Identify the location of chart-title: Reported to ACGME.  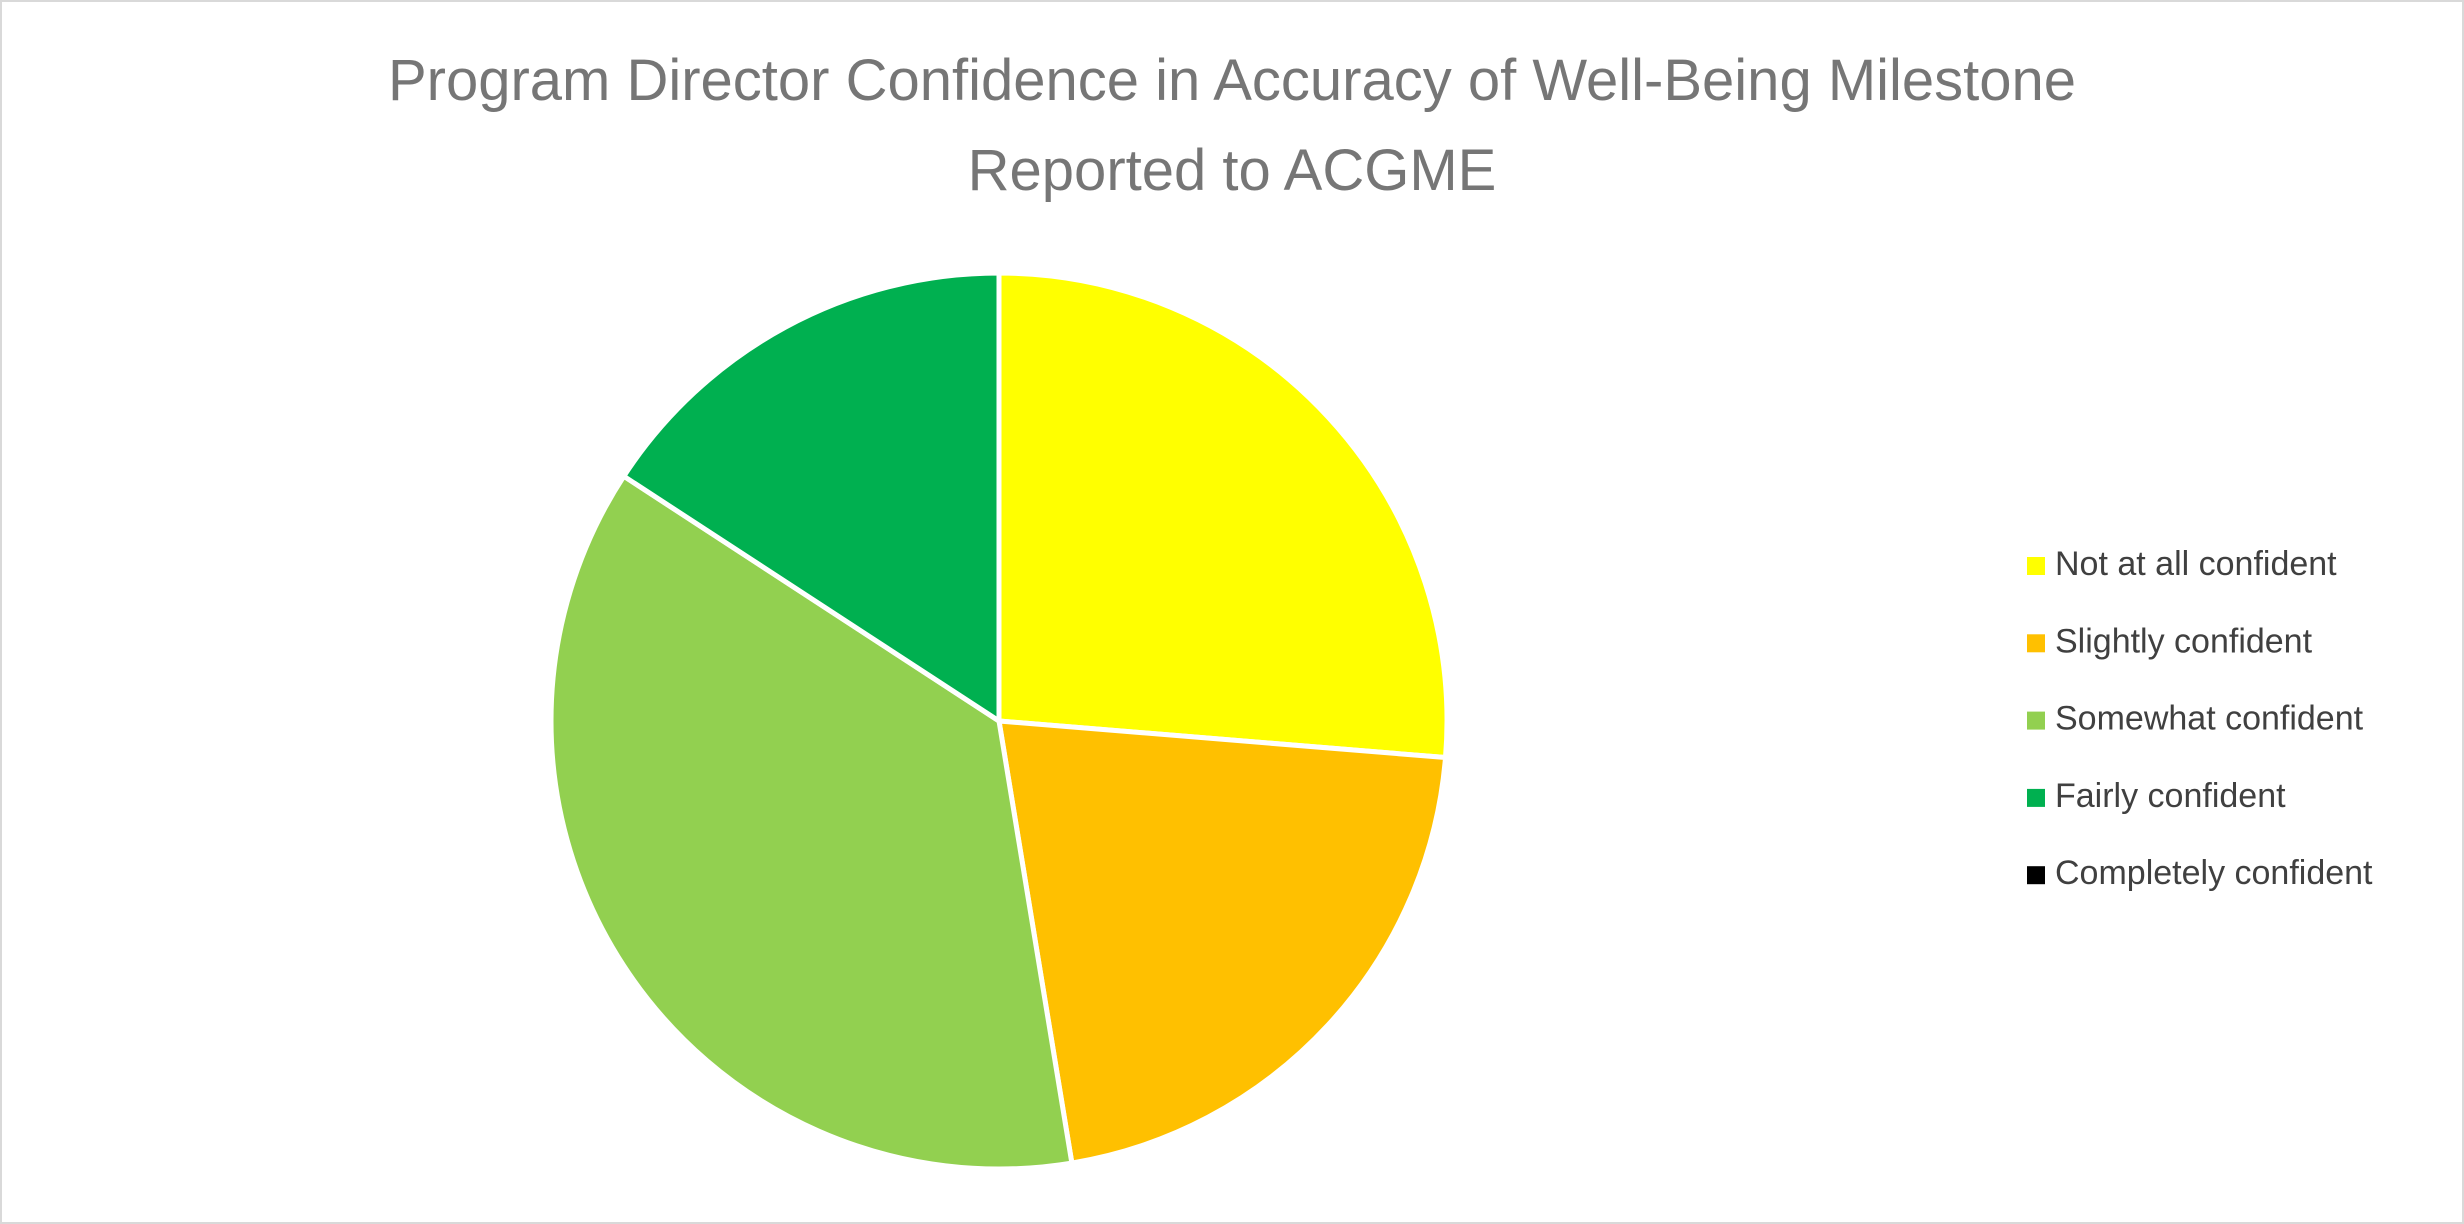
(1232, 170).